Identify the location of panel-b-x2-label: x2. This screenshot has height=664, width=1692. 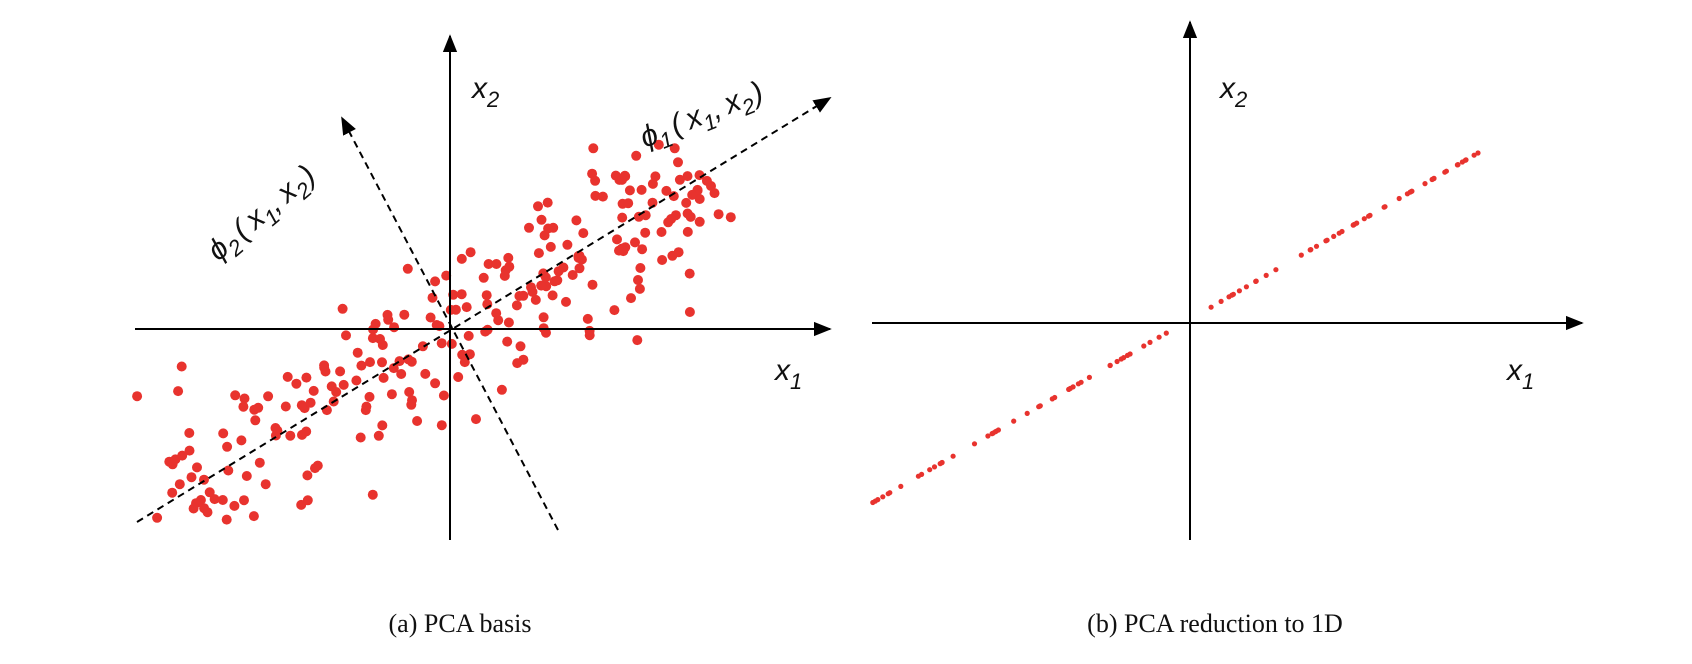
(1232, 92).